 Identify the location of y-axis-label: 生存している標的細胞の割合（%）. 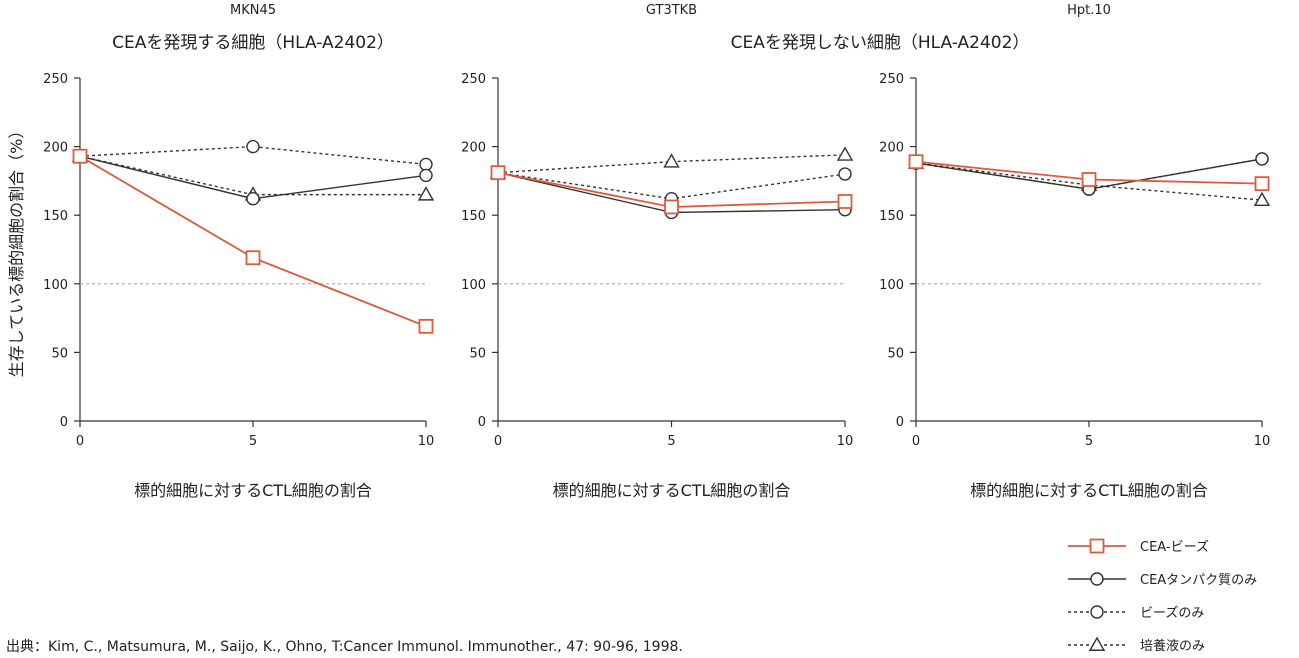
(16, 250).